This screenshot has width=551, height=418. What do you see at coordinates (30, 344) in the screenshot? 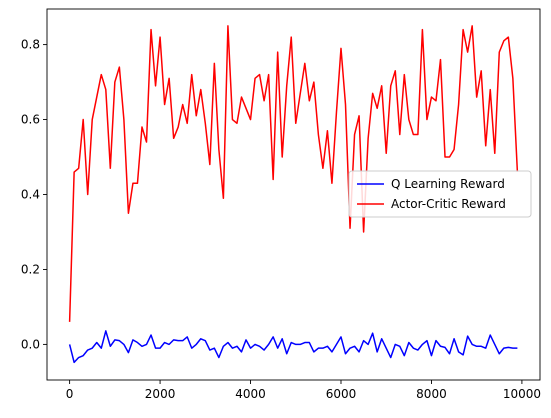
I see `y-tick-label: 0.0` at bounding box center [30, 344].